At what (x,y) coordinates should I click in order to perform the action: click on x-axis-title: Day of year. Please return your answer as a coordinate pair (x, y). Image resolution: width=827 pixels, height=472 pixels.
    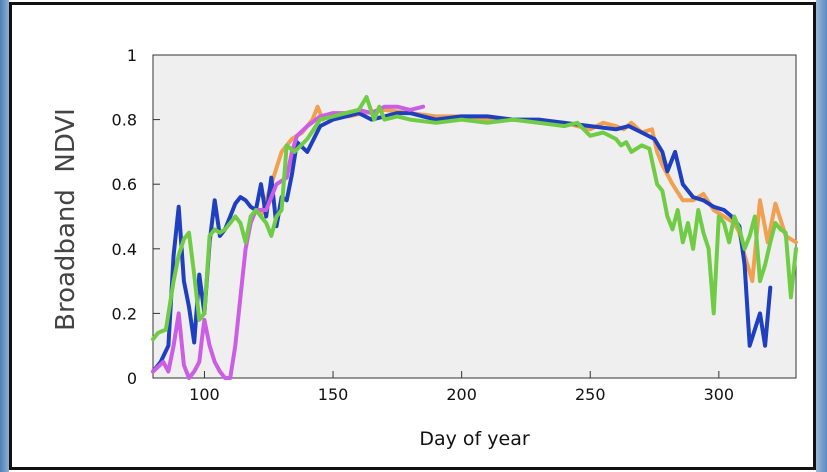
    Looking at the image, I should click on (474, 439).